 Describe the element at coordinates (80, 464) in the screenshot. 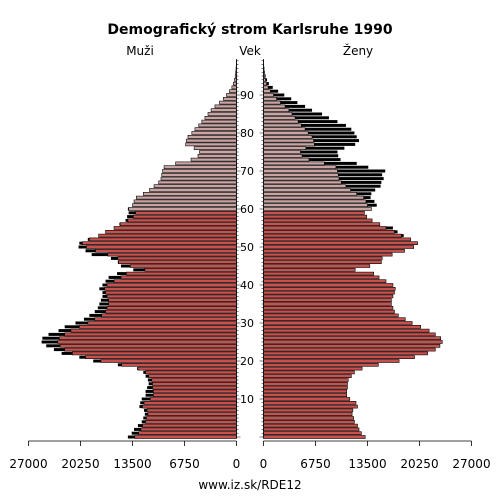

I see `x-tick-label-male: 20250` at that location.